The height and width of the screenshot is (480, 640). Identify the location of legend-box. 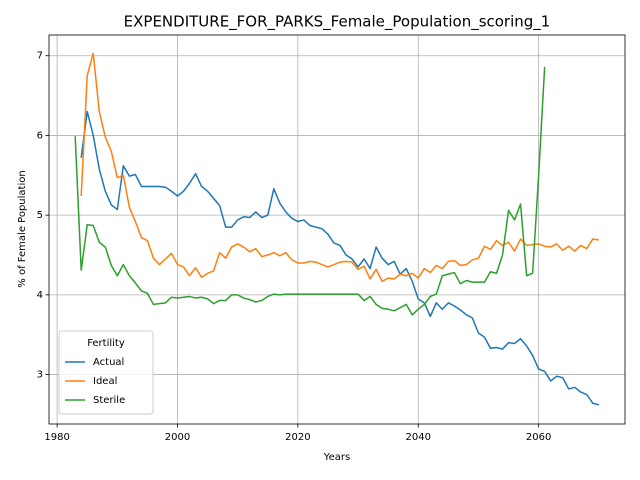
(106, 372).